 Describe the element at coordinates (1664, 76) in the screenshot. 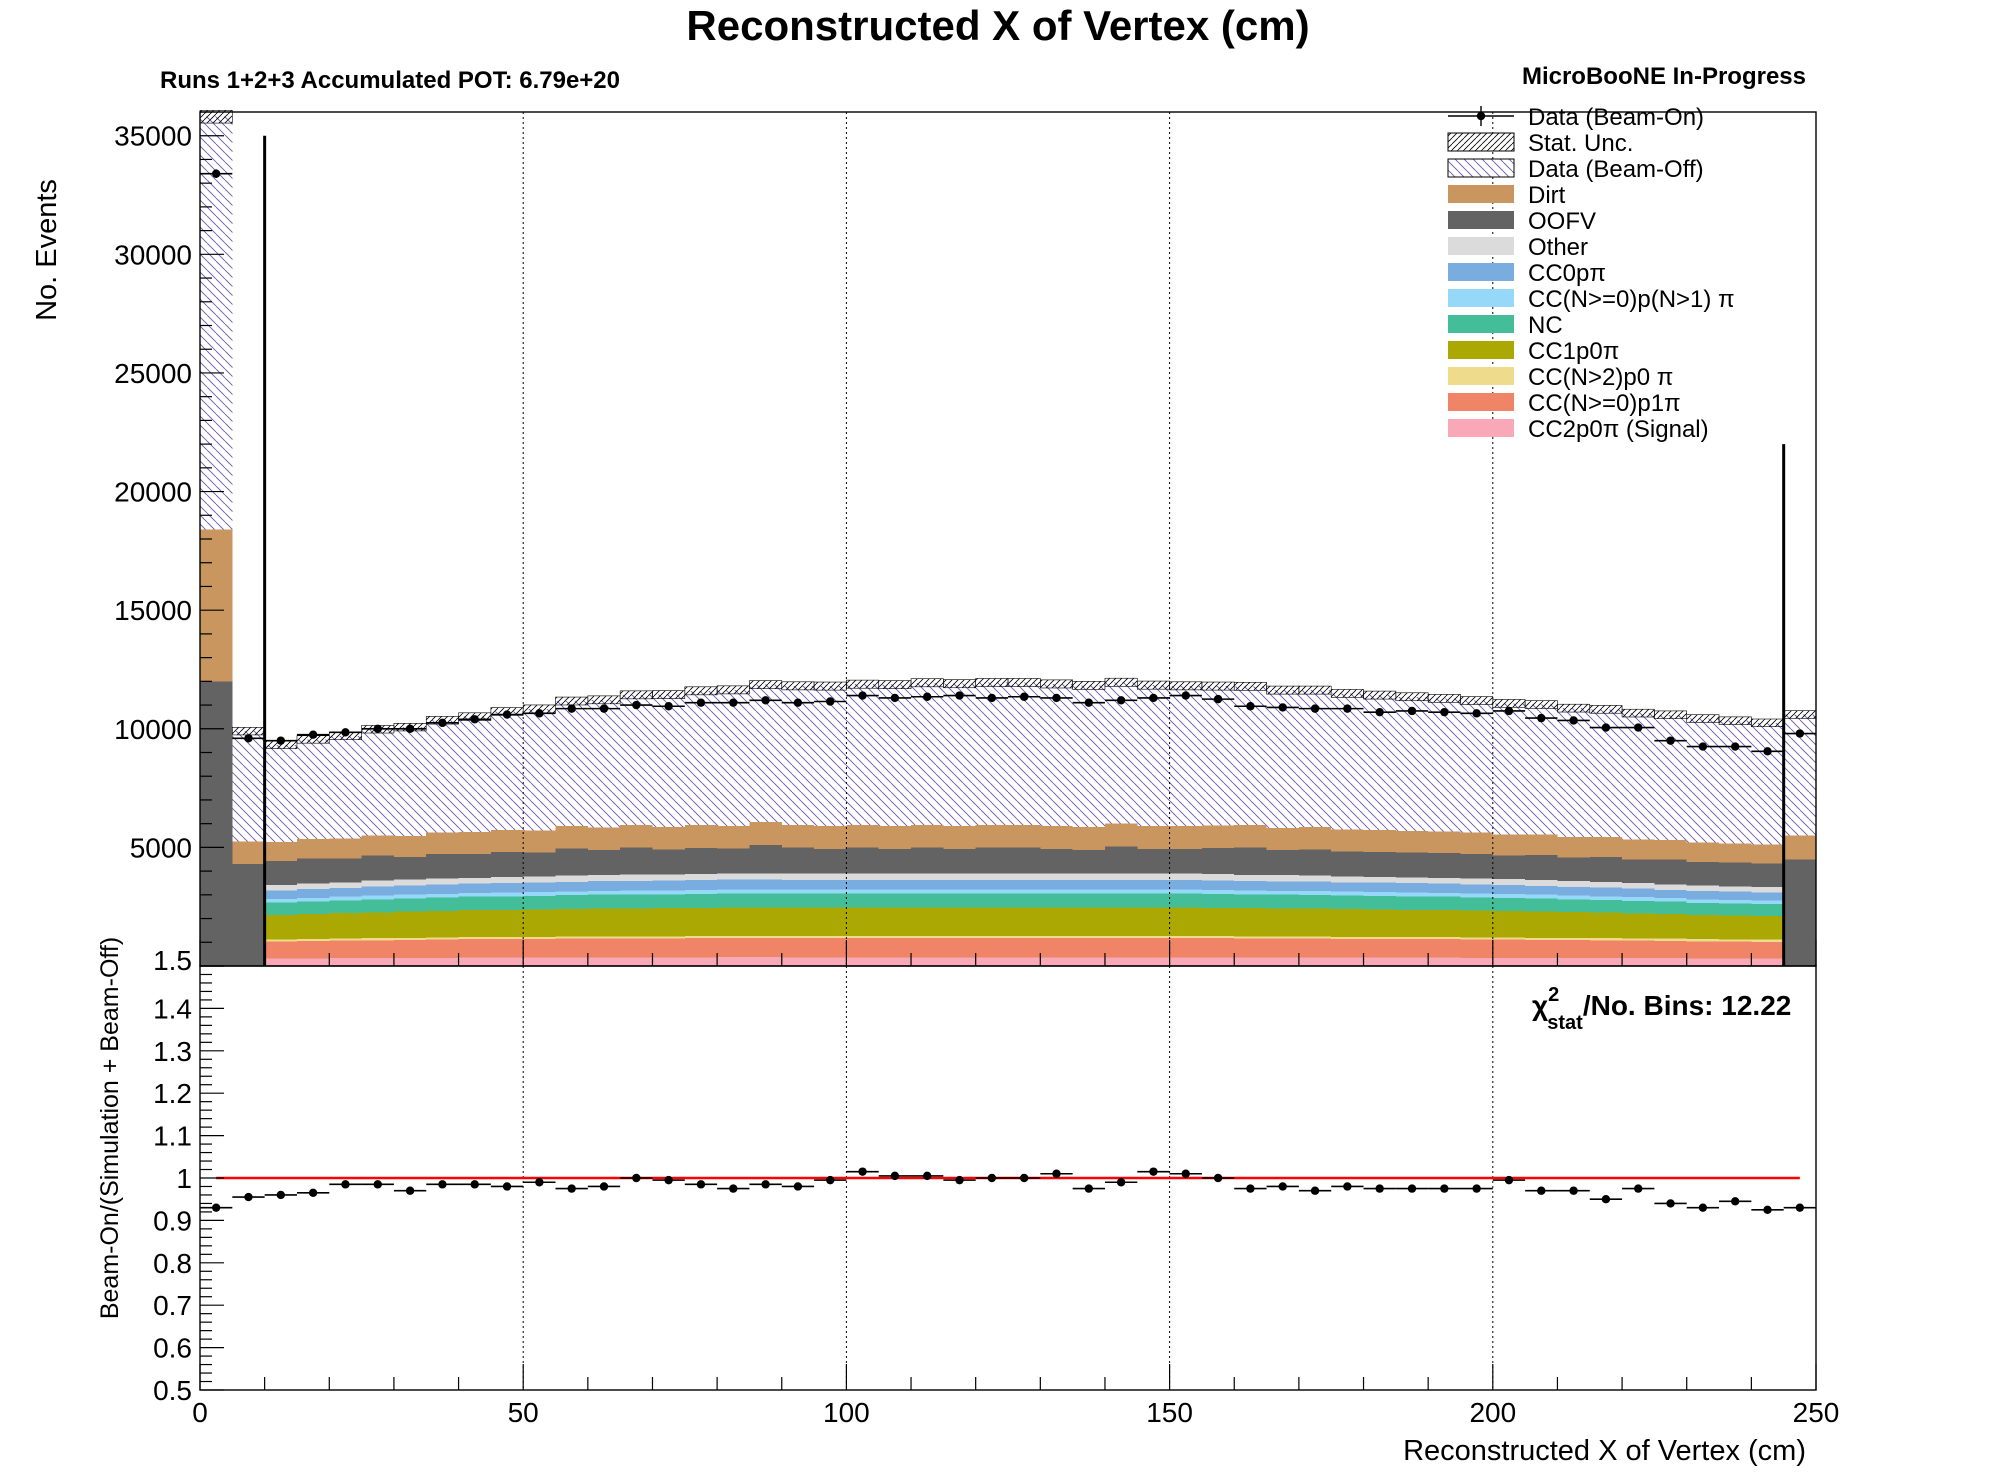

I see `chart-subtitle-right: MicroBooNE In-Progress` at that location.